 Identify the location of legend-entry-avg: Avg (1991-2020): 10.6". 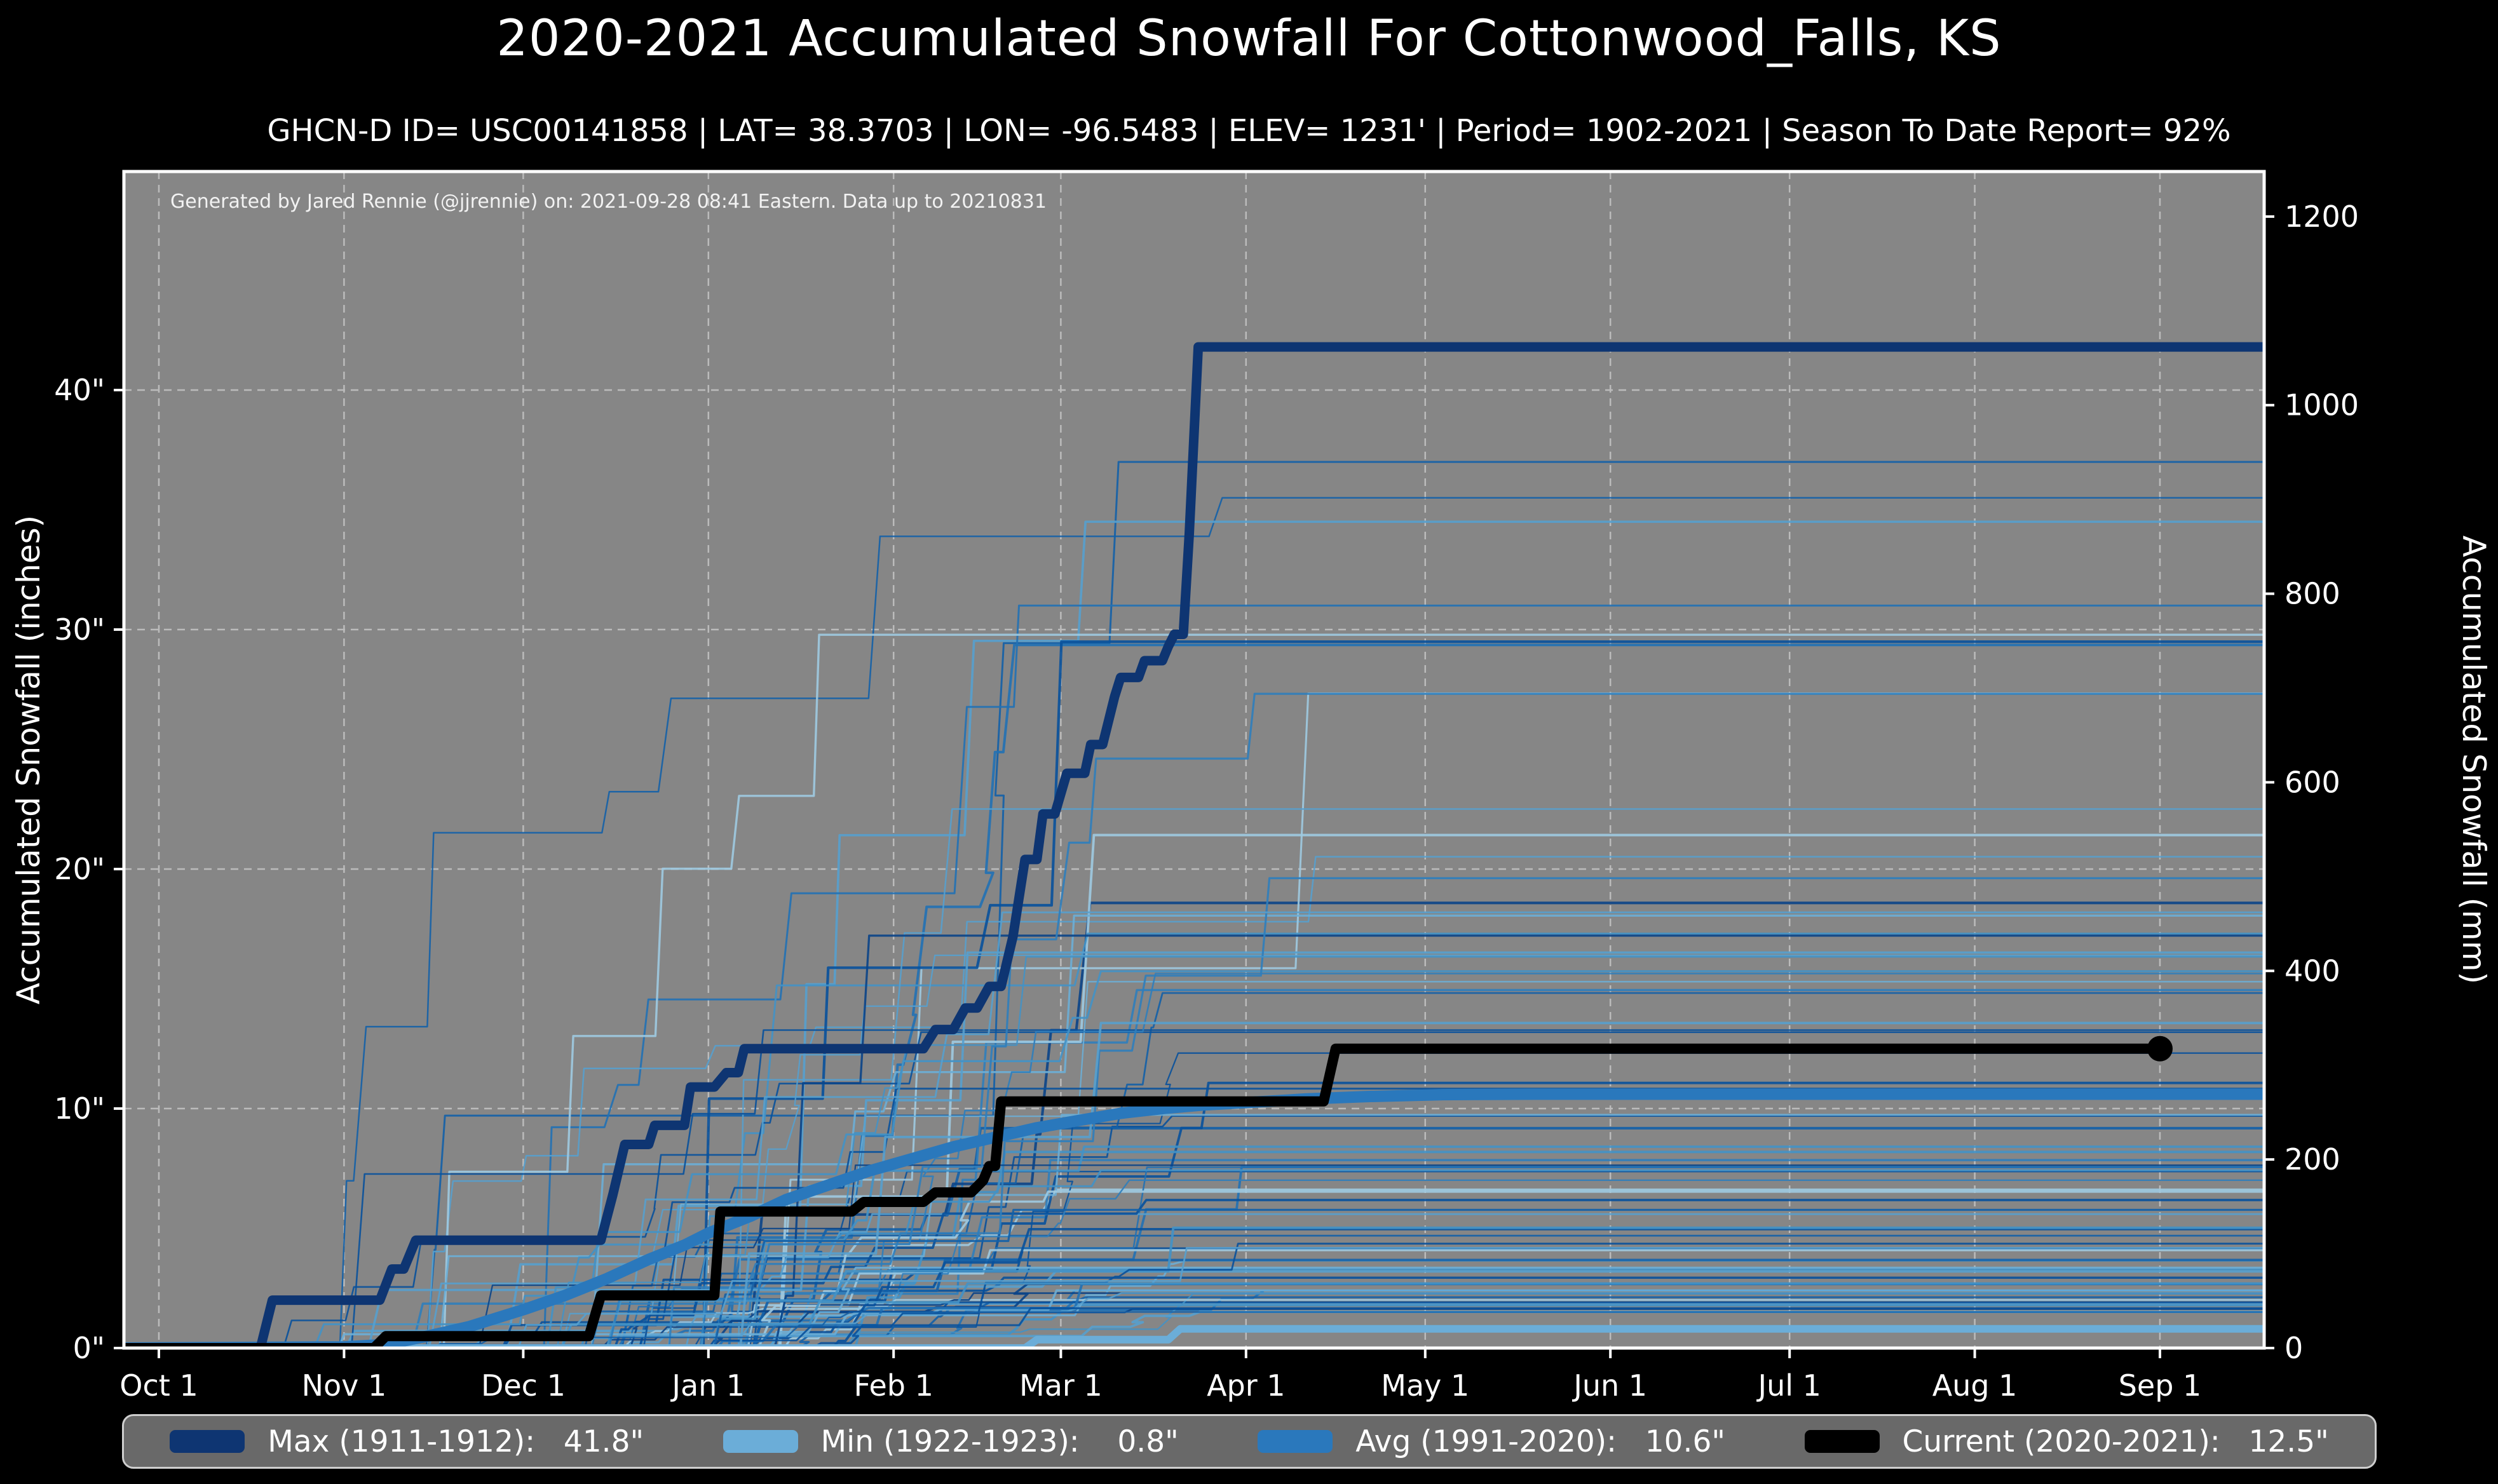
(1491, 1442).